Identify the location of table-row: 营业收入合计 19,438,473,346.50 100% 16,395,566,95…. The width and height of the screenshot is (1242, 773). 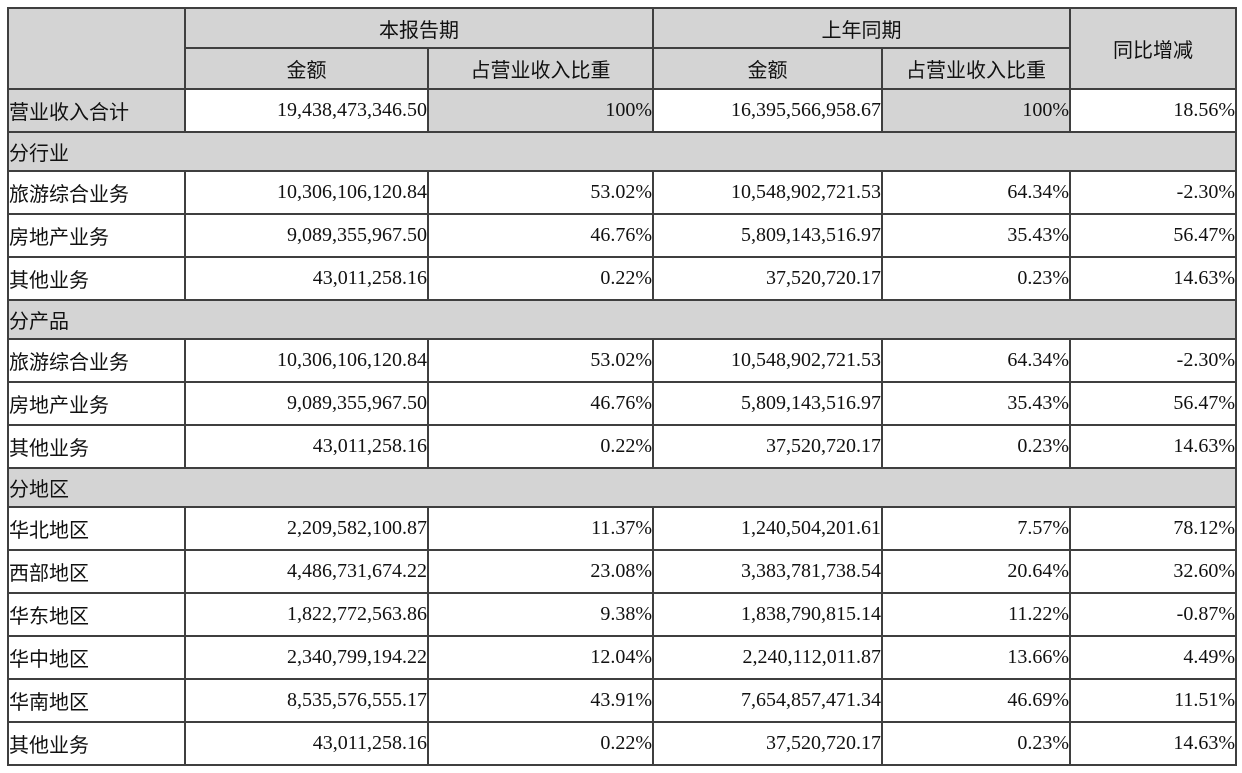
(622, 110).